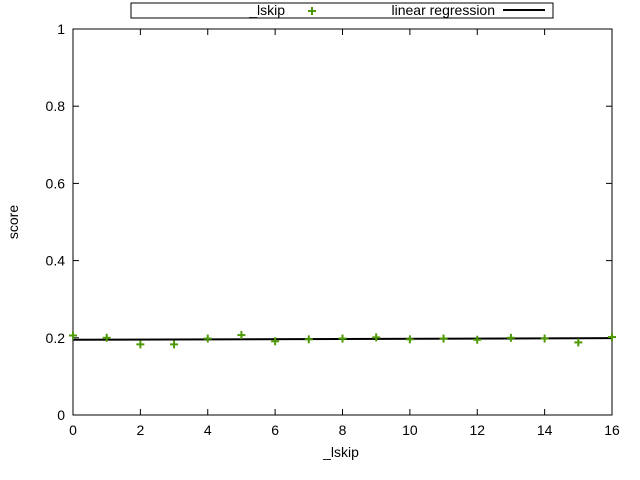 The image size is (640, 480). I want to click on y-tick-label: 0.6, so click(56, 183).